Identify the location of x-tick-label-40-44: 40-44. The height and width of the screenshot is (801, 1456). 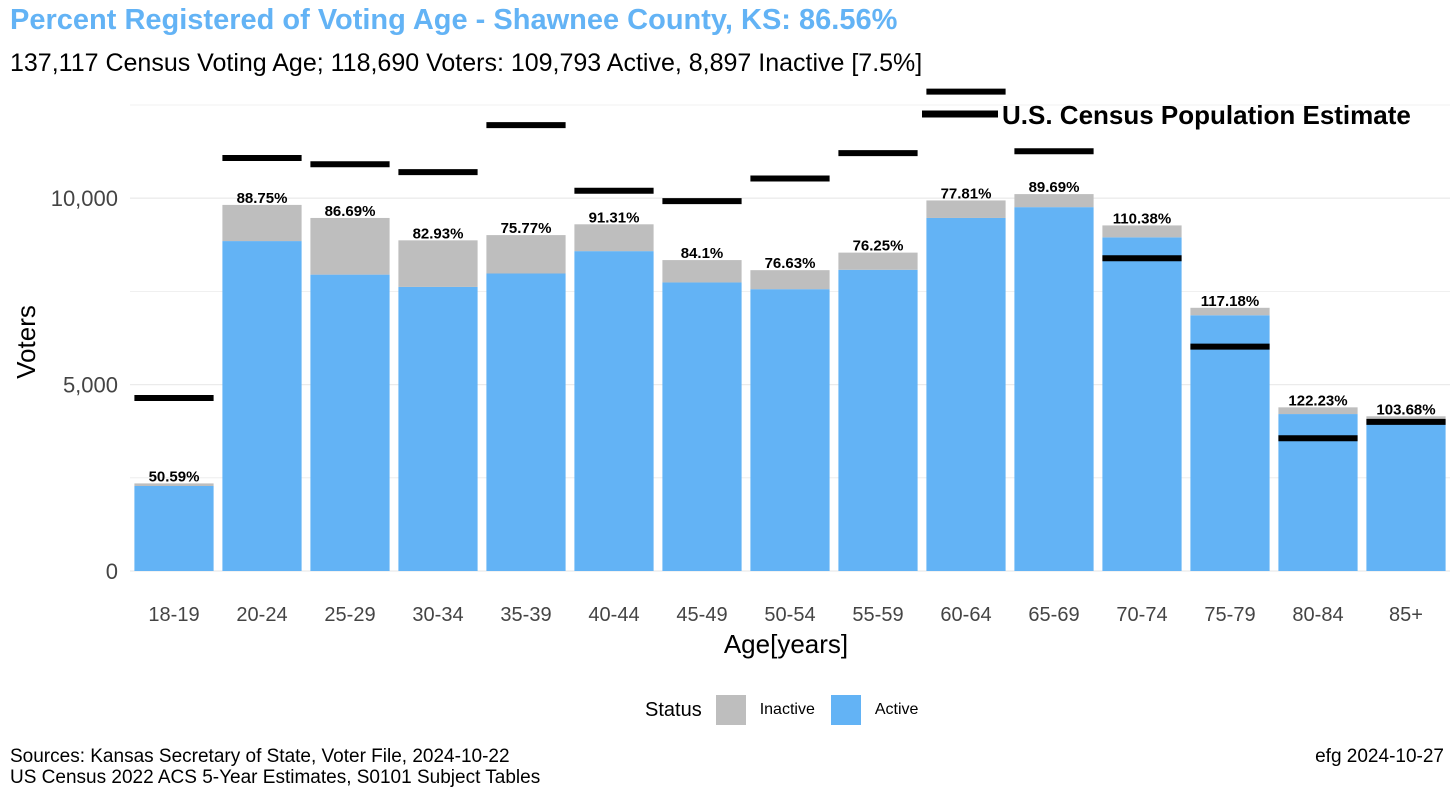
(613, 615).